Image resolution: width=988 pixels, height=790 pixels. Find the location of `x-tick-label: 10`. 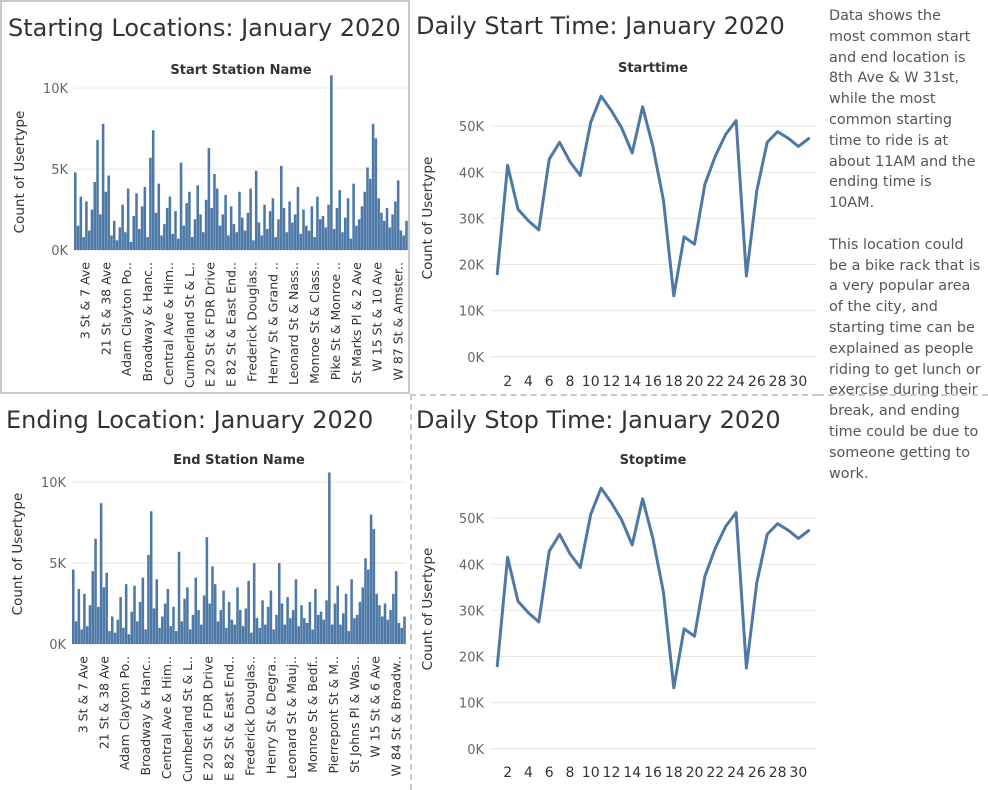

x-tick-label: 10 is located at coordinates (591, 773).